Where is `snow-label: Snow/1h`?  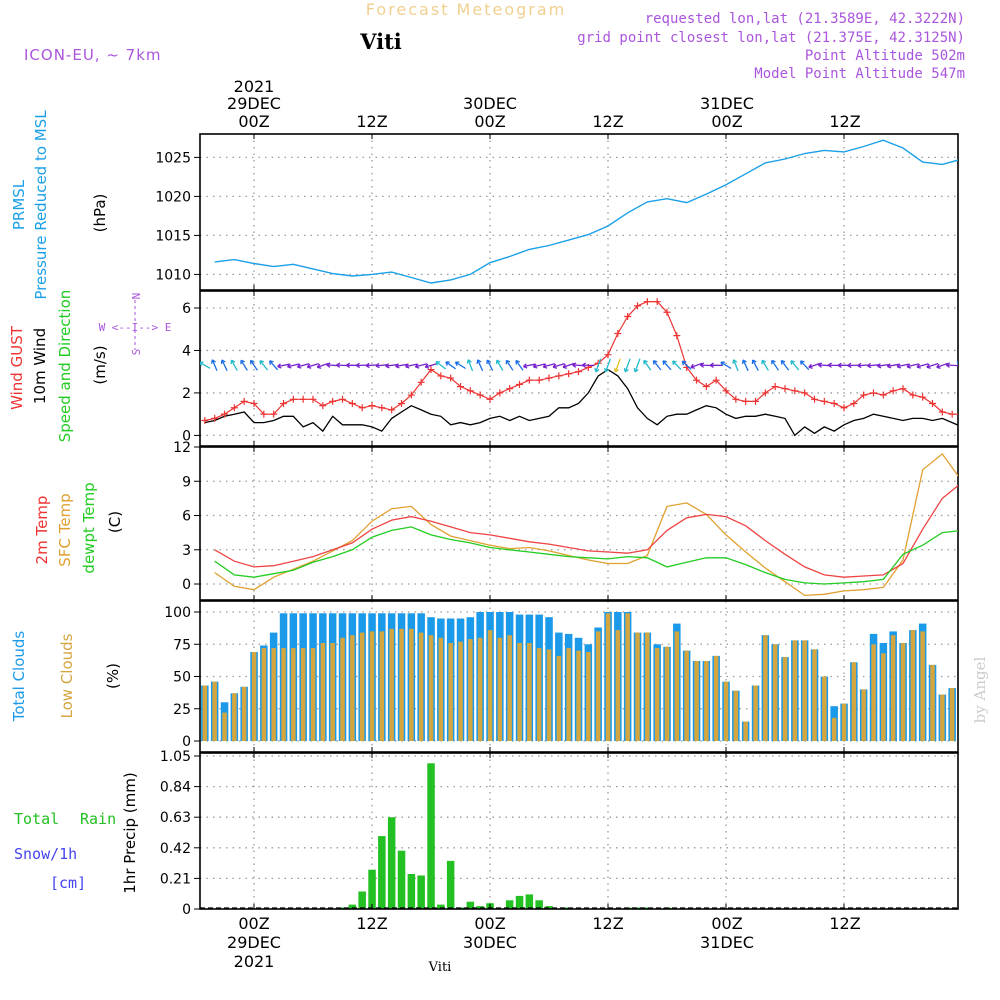 snow-label: Snow/1h is located at coordinates (45, 854).